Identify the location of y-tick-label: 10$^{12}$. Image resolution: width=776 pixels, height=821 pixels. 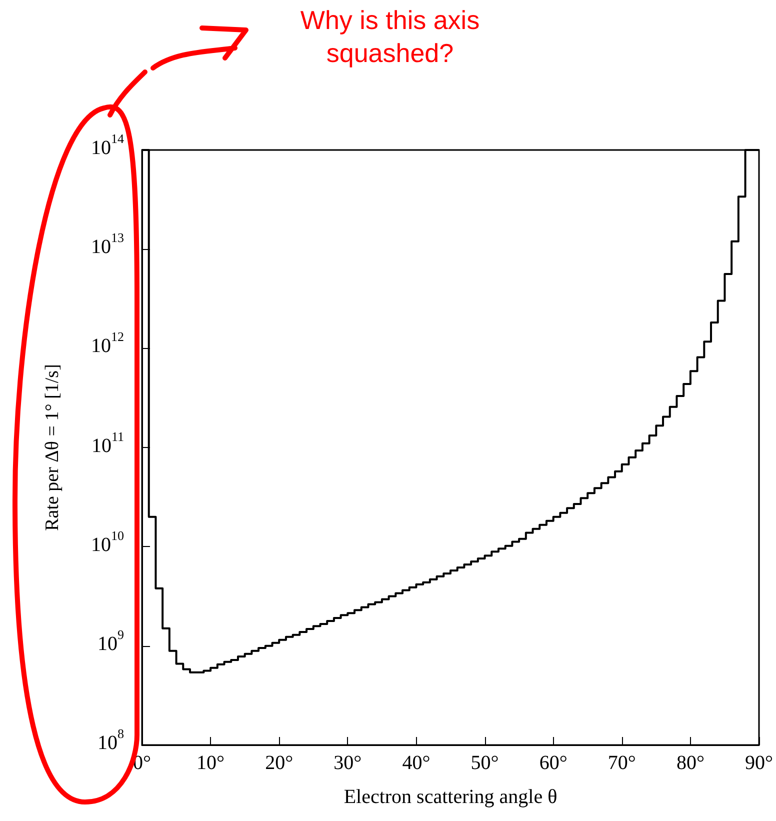
(107, 343).